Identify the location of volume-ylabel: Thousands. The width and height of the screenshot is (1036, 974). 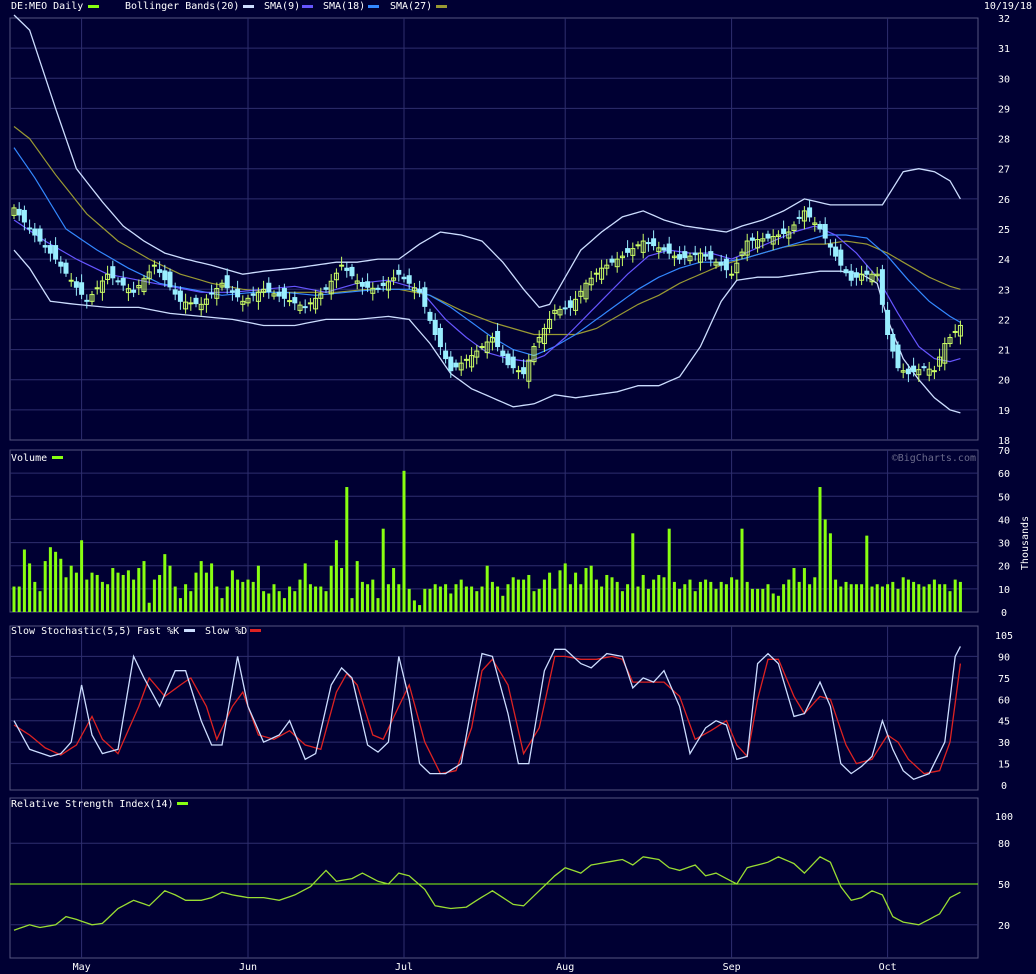
(1025, 543).